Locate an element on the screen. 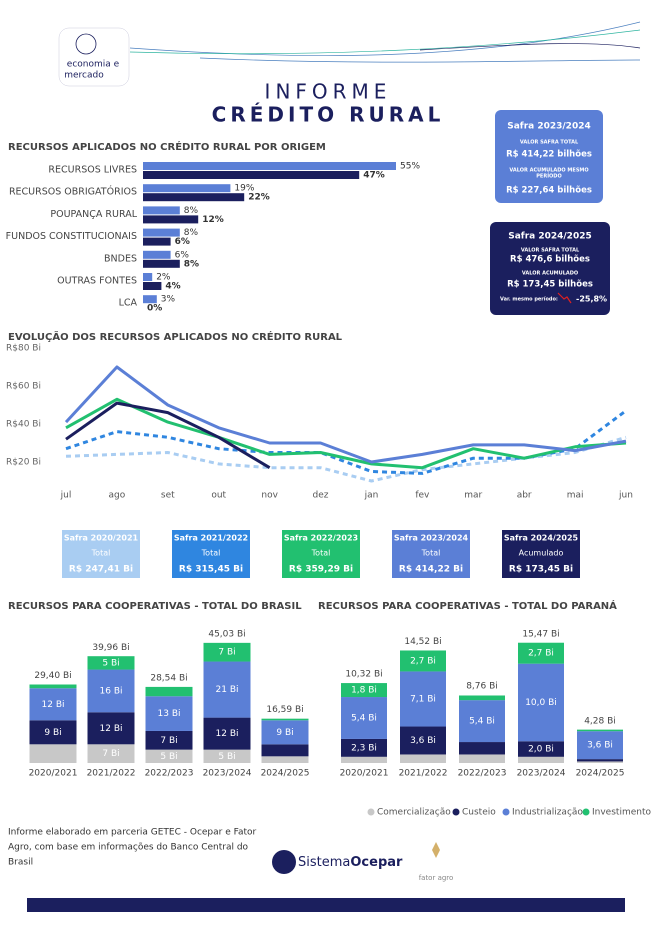 The image size is (657, 948). category-label: POUPANÇA RURAL is located at coordinates (93, 214).